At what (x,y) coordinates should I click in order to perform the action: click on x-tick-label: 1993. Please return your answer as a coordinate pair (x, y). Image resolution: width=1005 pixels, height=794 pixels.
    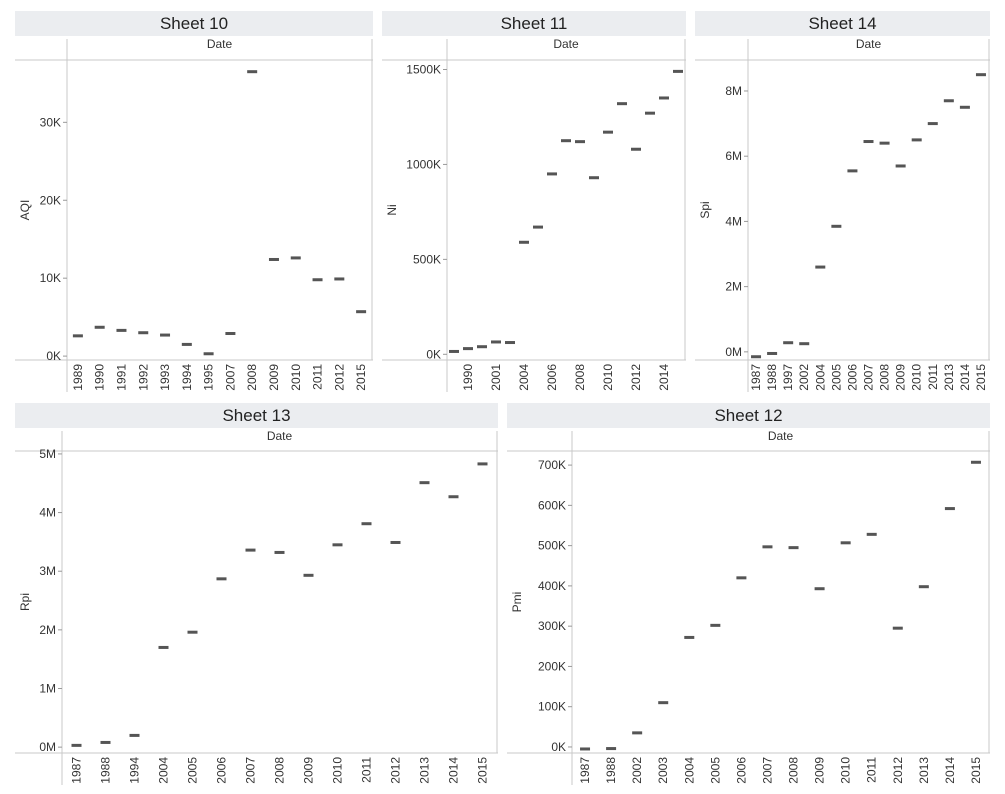
    Looking at the image, I should click on (165, 377).